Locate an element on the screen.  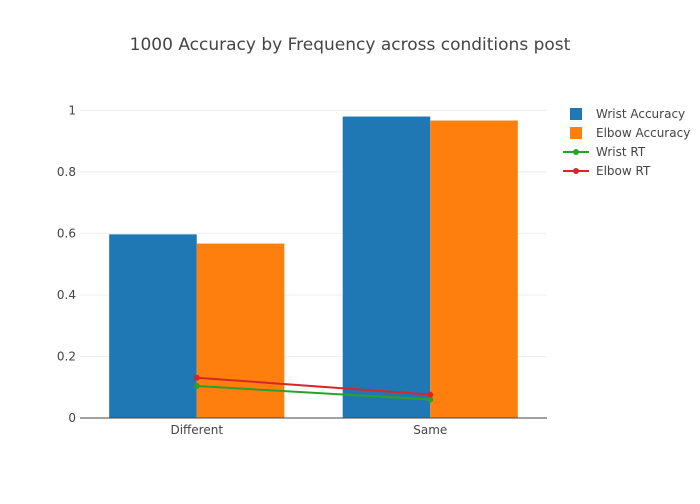
y-tick-label: 1 is located at coordinates (72, 110).